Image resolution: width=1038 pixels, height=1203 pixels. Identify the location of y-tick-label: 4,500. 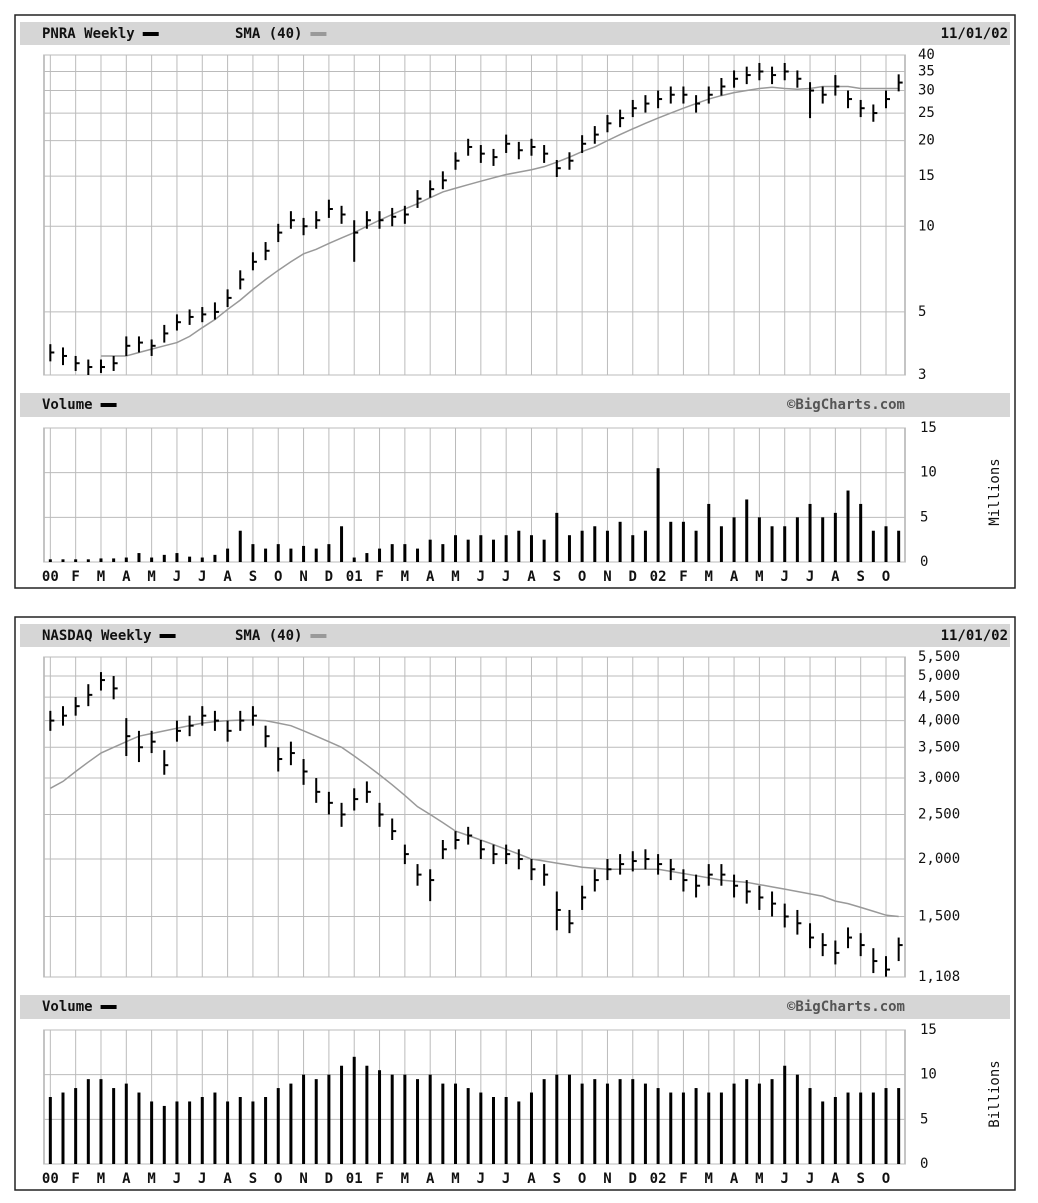
(939, 697).